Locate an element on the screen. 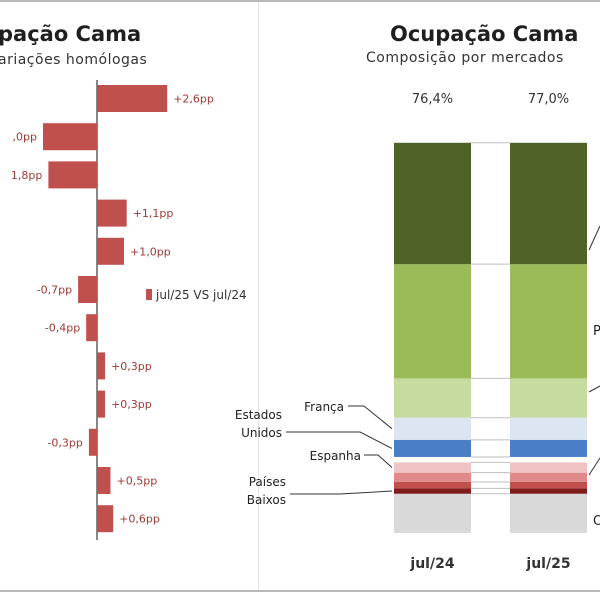  data-label-11: +0,6pp is located at coordinates (139, 519).